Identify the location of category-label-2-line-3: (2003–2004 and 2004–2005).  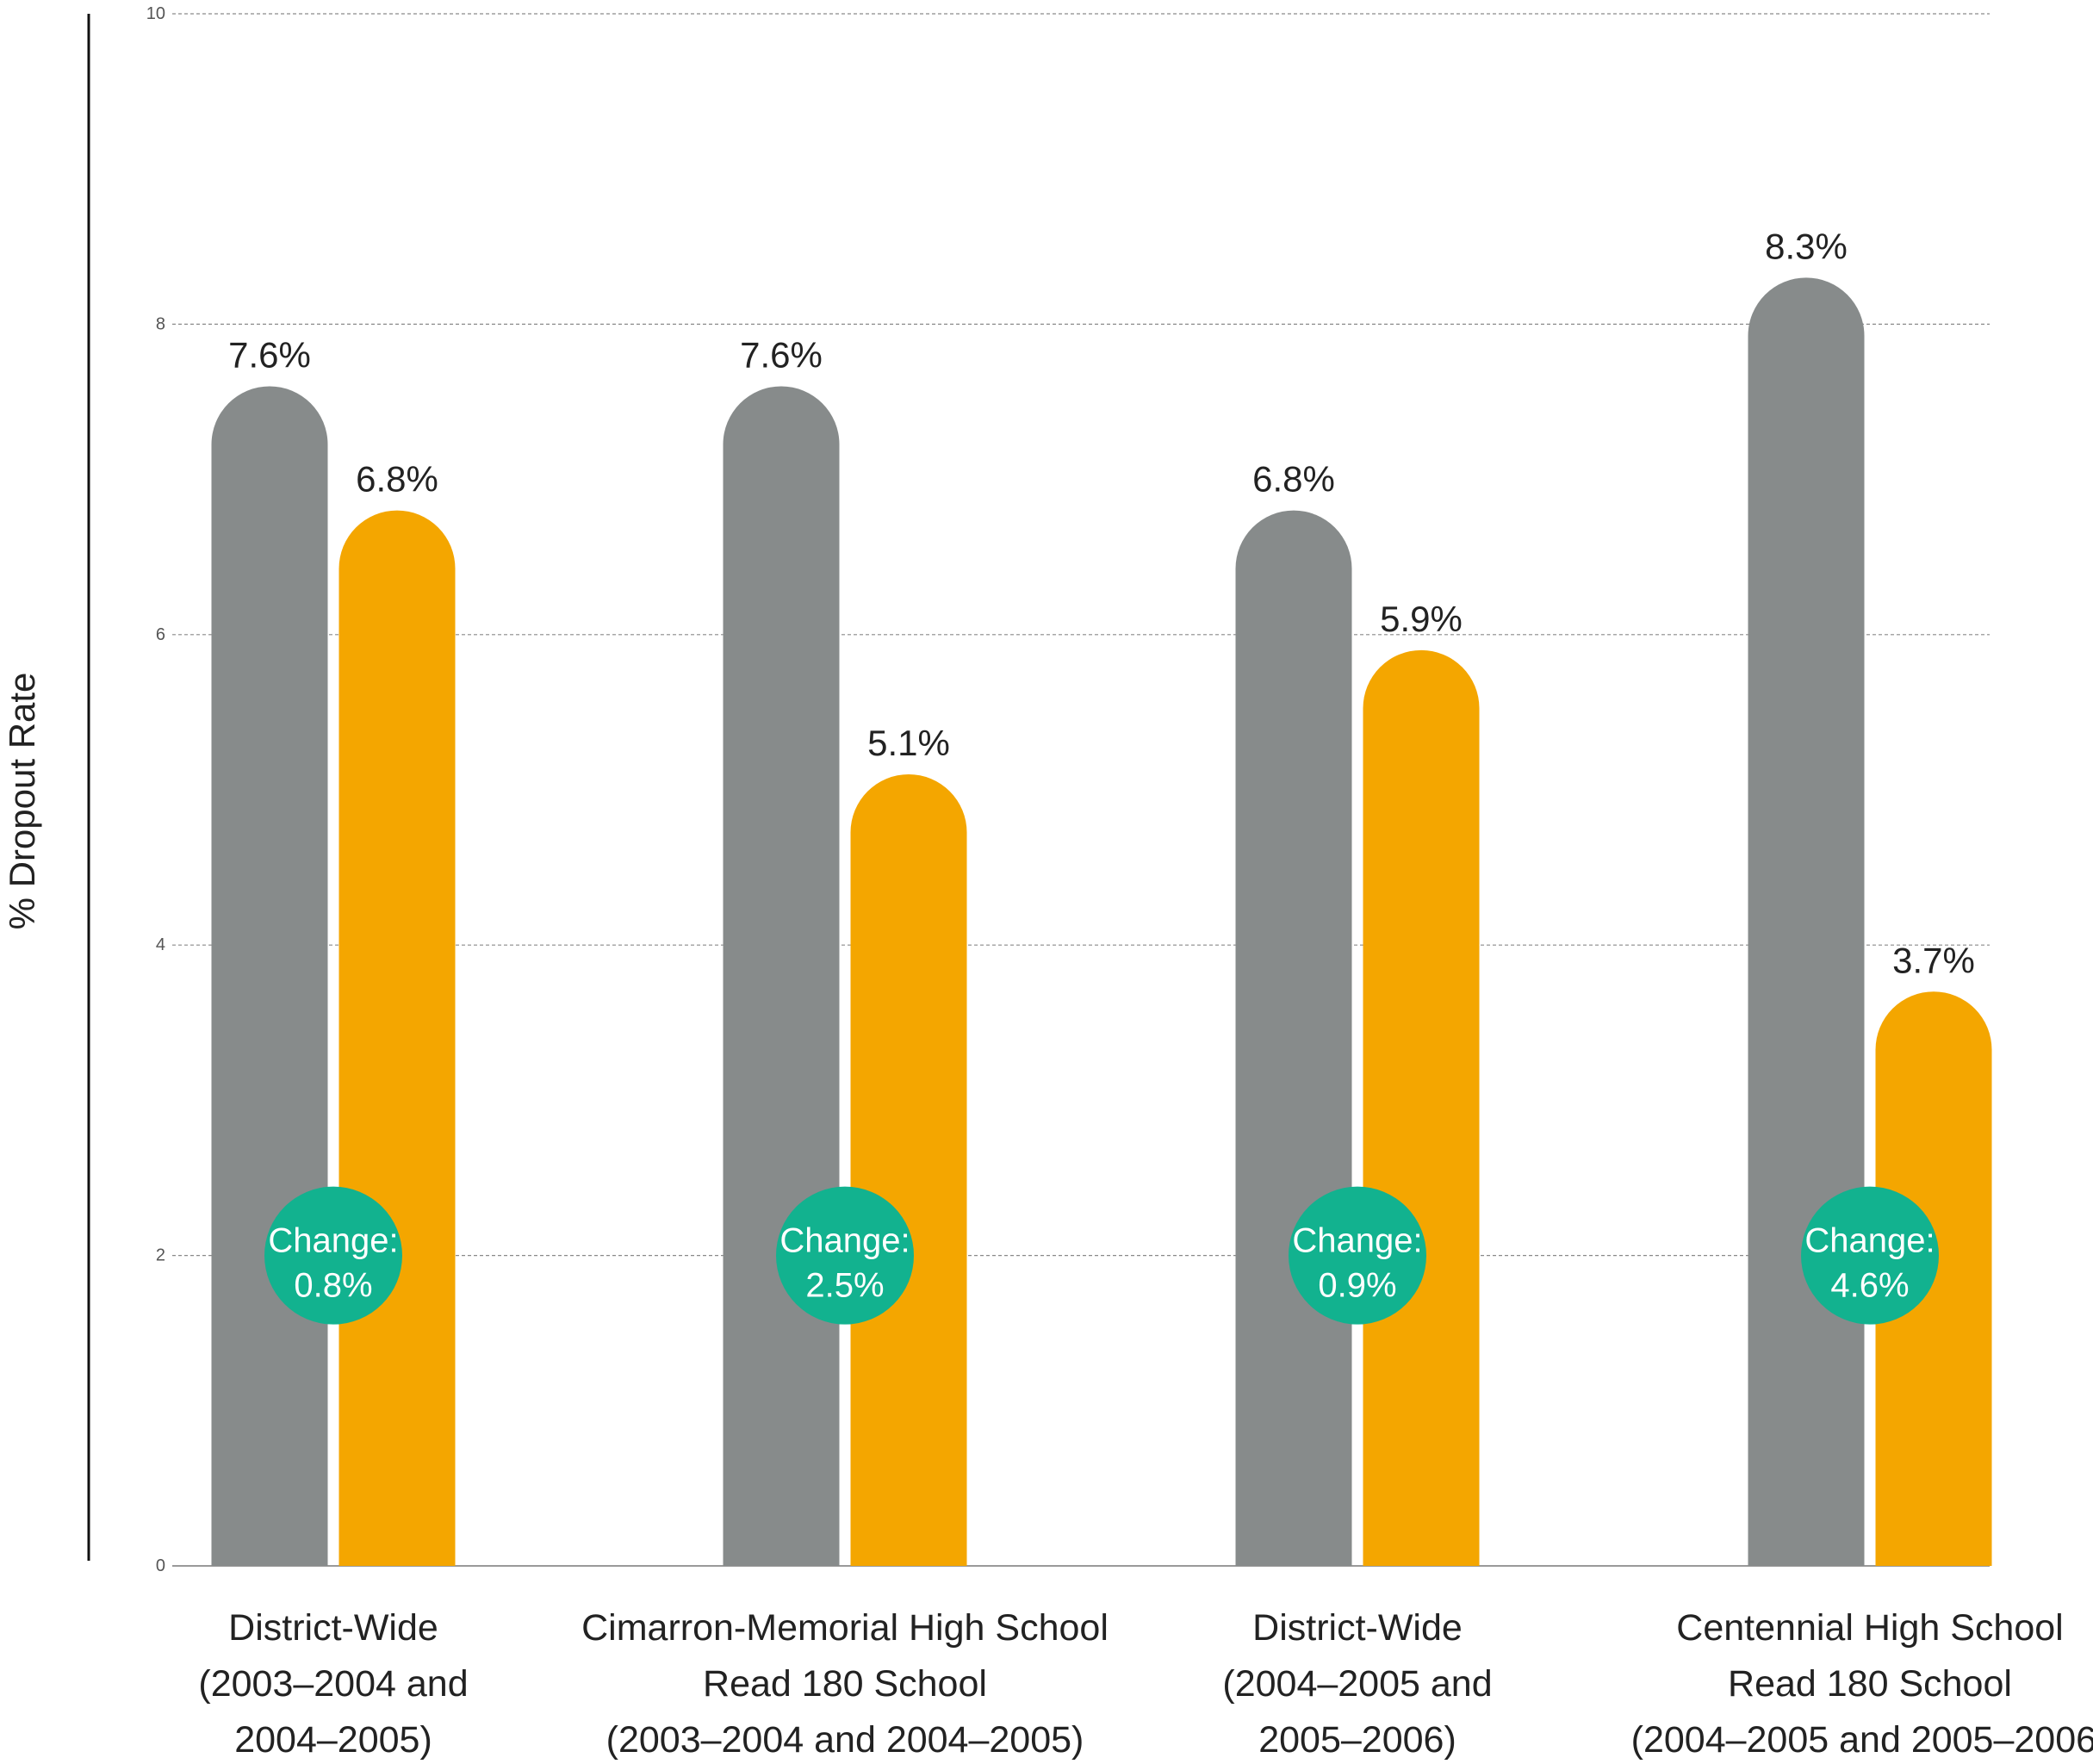
(845, 1740).